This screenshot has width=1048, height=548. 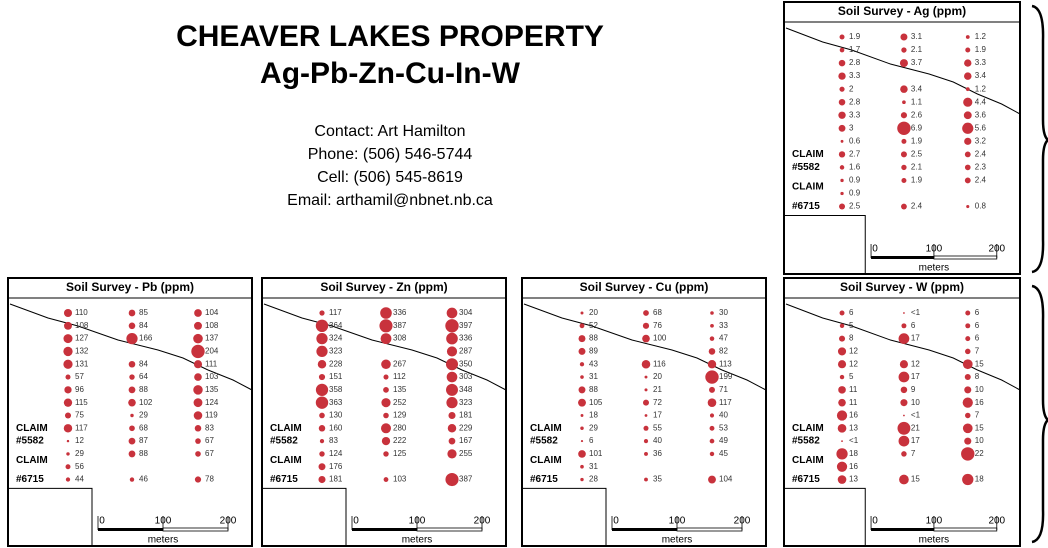 I want to click on sample-value: 47, so click(x=723, y=338).